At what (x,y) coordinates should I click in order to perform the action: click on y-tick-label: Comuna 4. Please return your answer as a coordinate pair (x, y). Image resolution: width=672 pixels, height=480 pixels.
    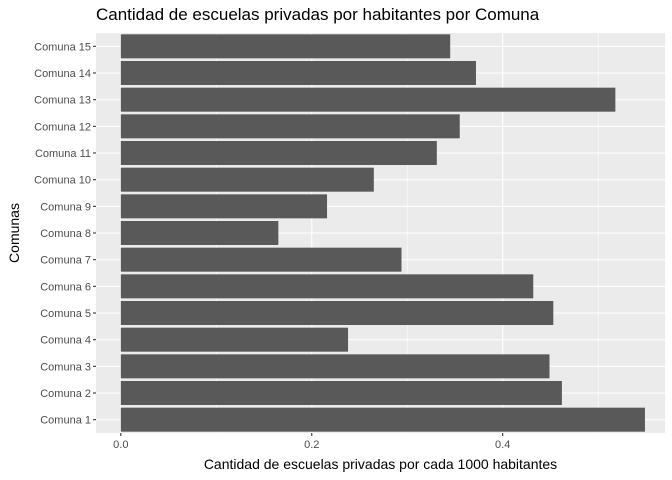
    Looking at the image, I should click on (65, 341).